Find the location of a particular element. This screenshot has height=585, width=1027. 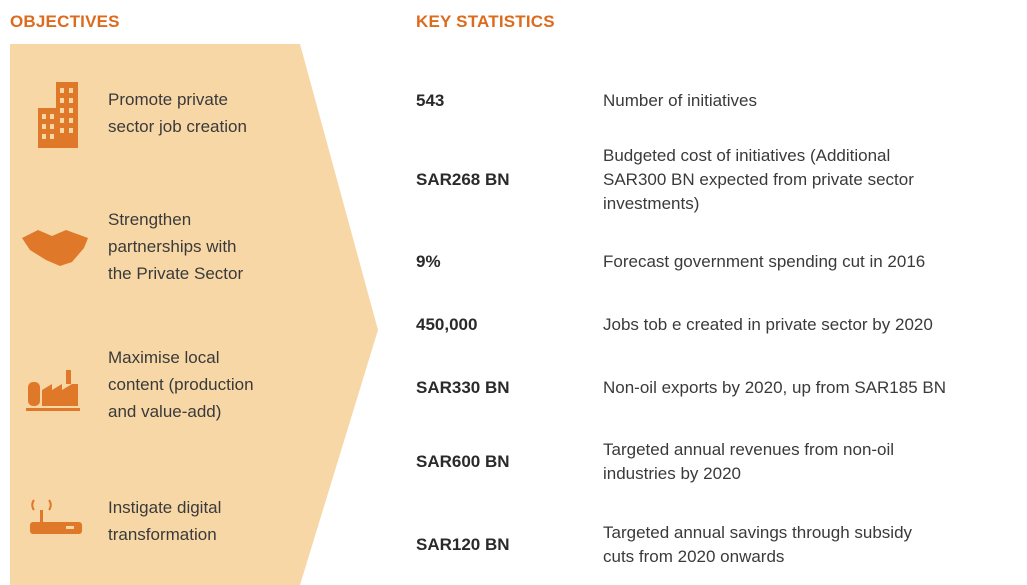

handshake-icon is located at coordinates (55, 248).